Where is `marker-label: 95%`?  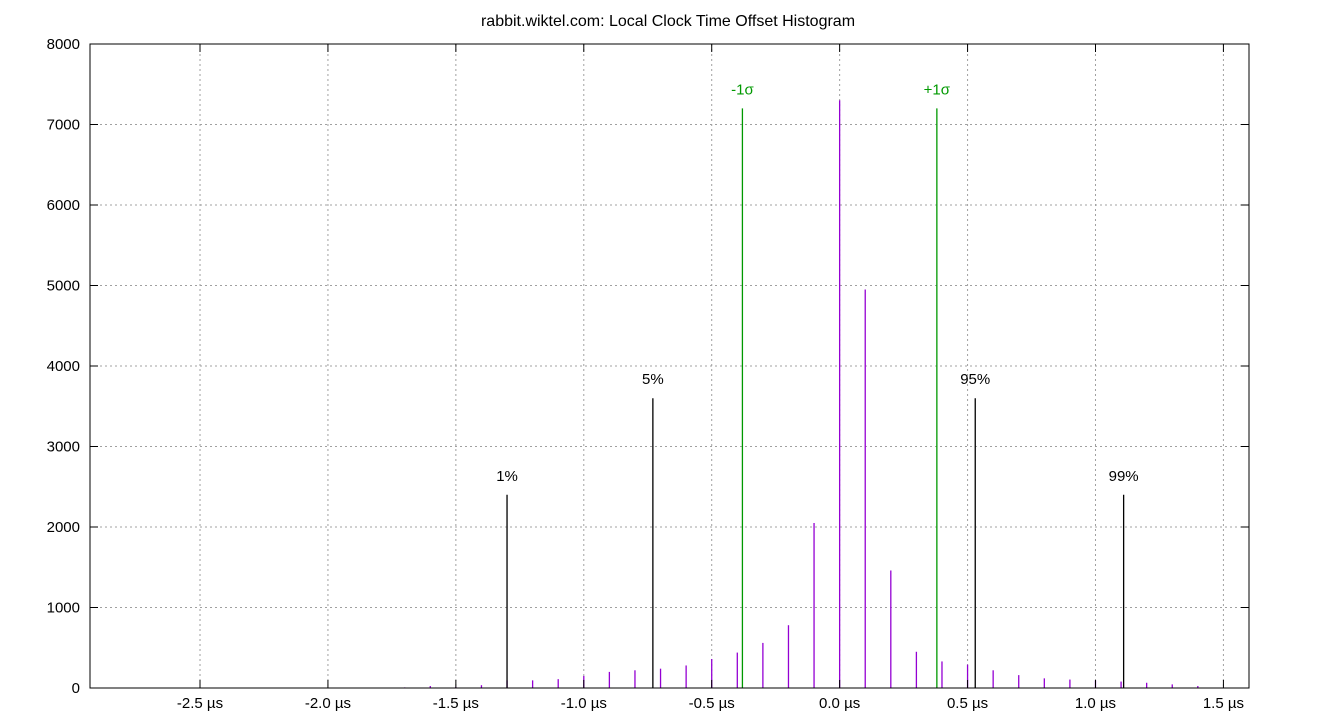 marker-label: 95% is located at coordinates (975, 379).